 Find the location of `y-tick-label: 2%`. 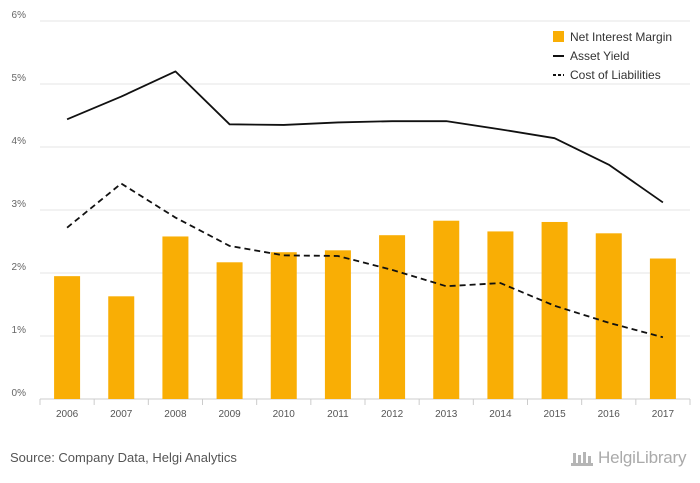

y-tick-label: 2% is located at coordinates (19, 267).